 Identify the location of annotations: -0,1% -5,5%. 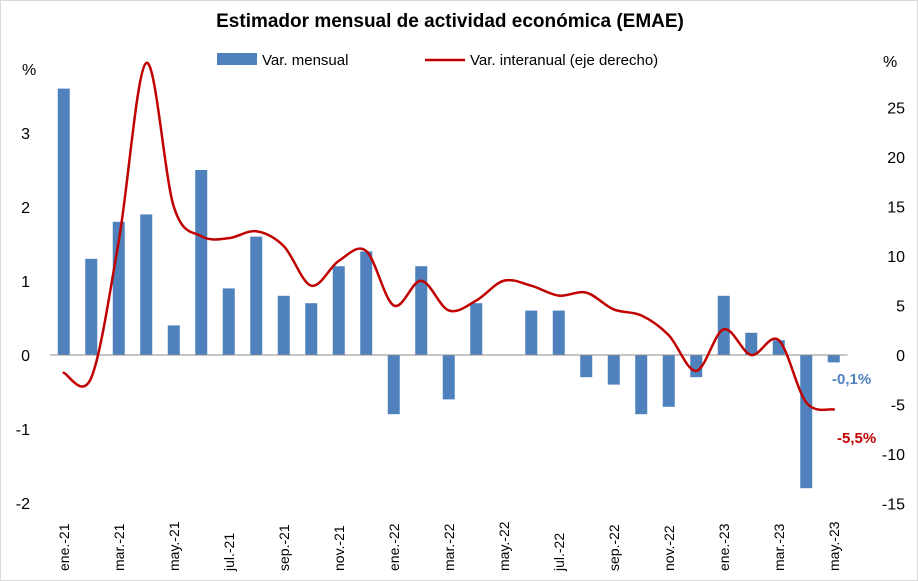
(854, 409).